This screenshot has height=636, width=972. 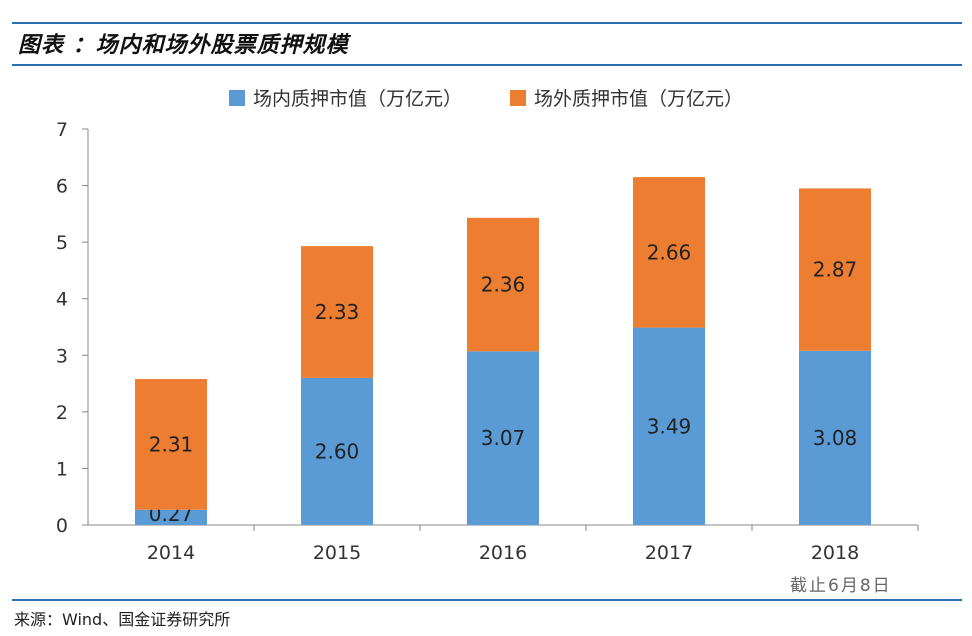 What do you see at coordinates (171, 553) in the screenshot?
I see `x-tick-label: 2014` at bounding box center [171, 553].